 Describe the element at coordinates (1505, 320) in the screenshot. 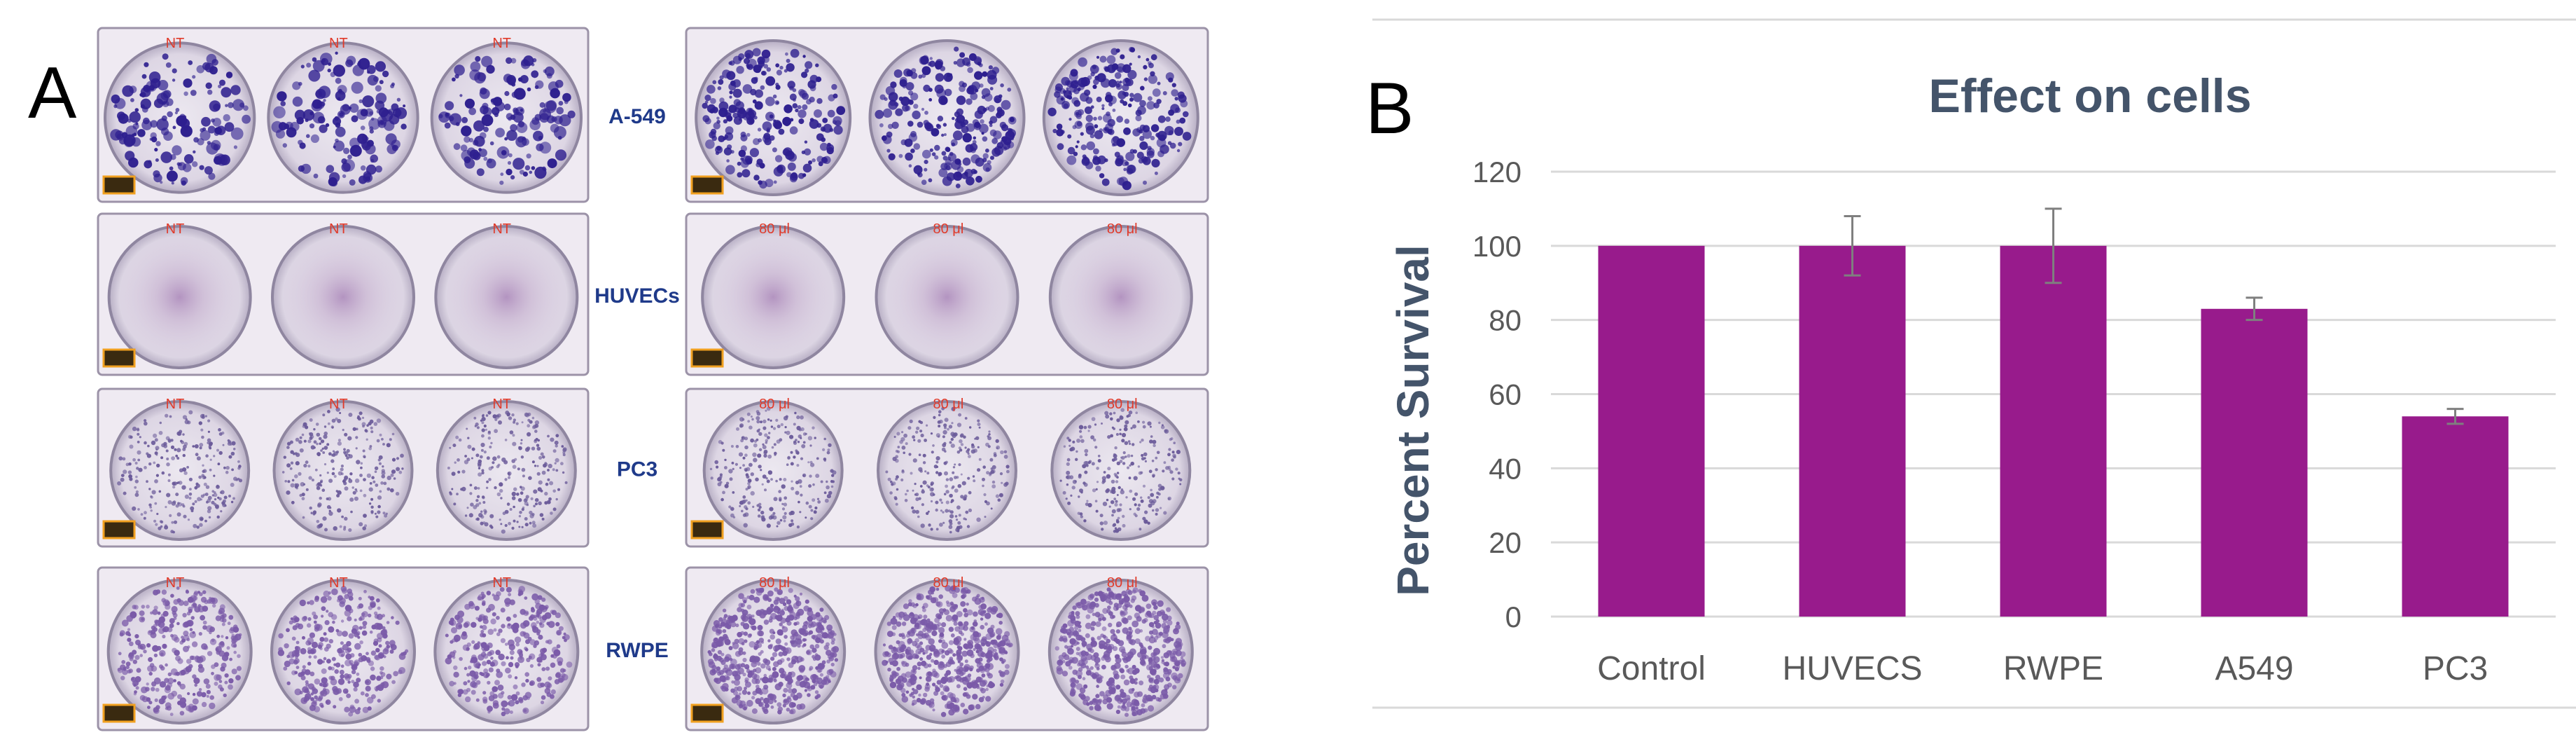

I see `y-tick-label: 80` at that location.